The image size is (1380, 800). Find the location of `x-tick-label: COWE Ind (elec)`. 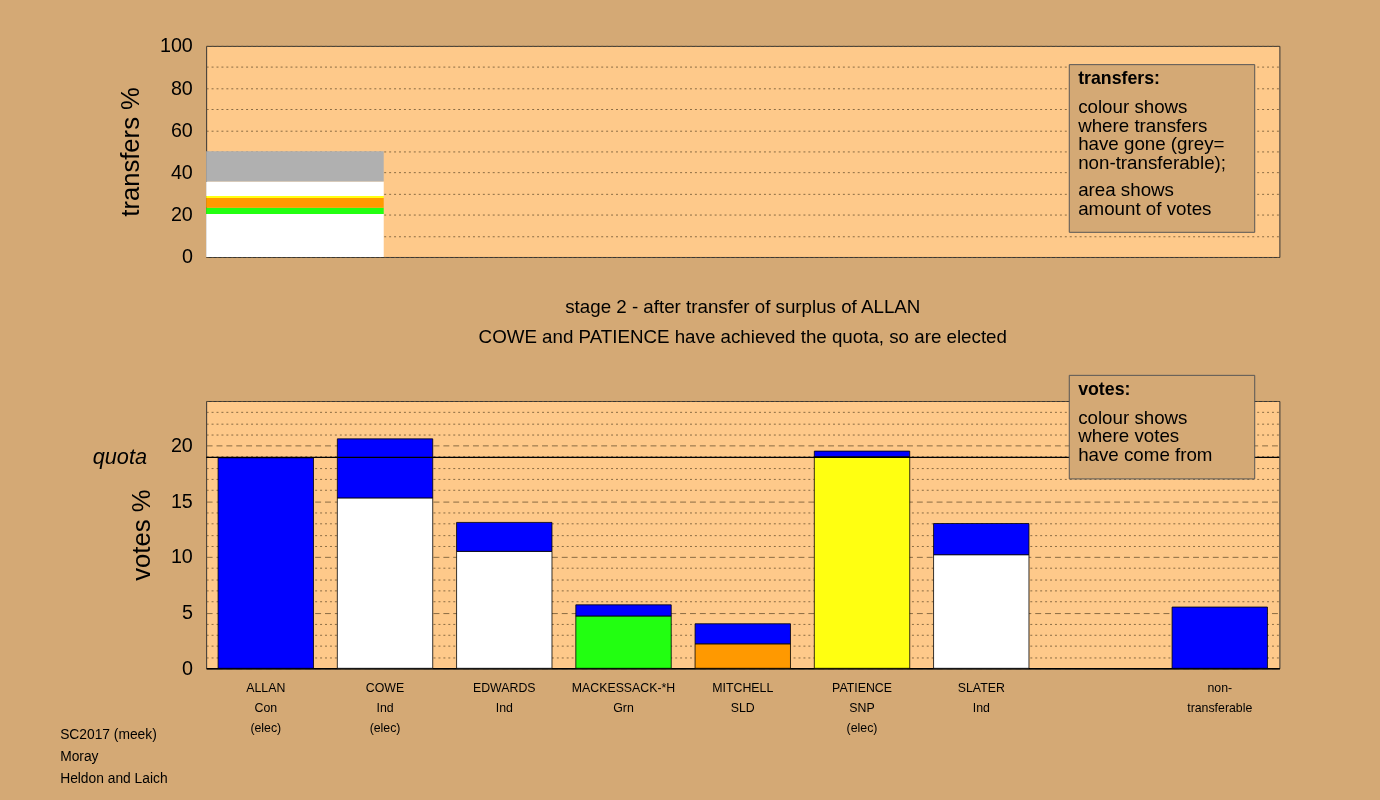

x-tick-label: COWE Ind (elec) is located at coordinates (385, 708).